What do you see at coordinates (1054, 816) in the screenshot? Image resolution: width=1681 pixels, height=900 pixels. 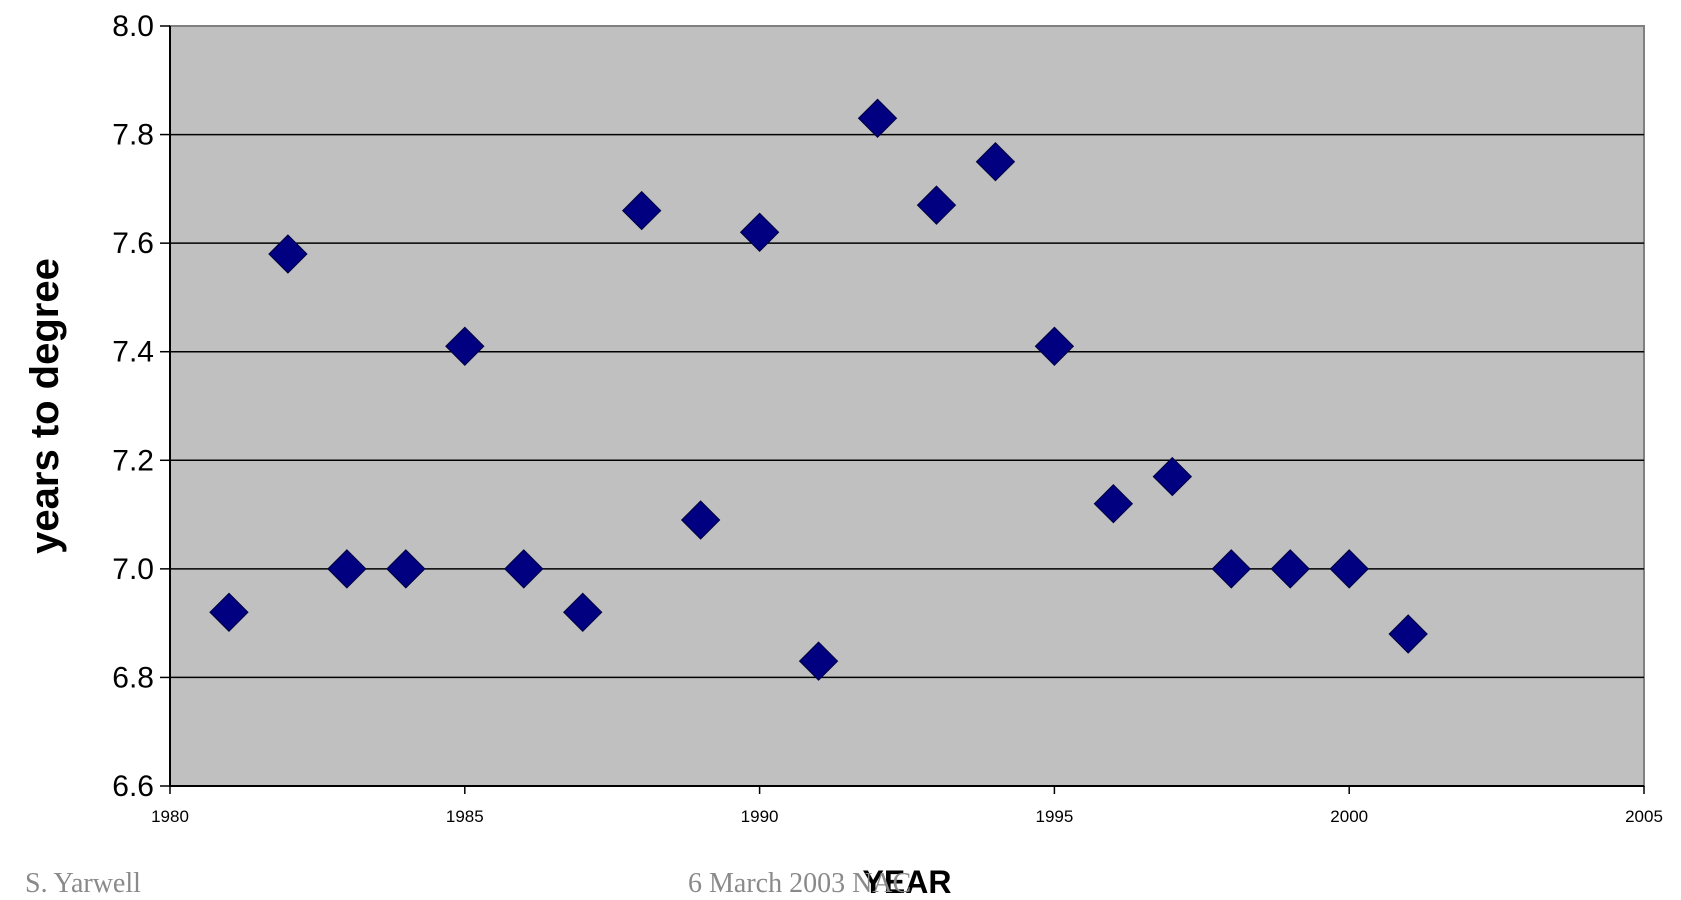 I see `x-tick-label: 1995` at bounding box center [1054, 816].